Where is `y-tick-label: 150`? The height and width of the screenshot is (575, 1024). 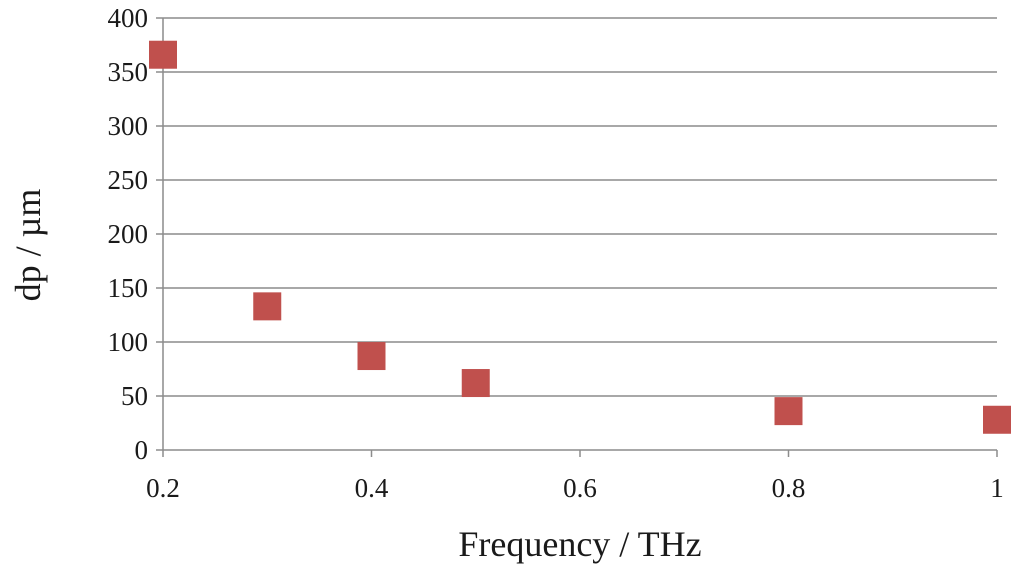 y-tick-label: 150 is located at coordinates (128, 288).